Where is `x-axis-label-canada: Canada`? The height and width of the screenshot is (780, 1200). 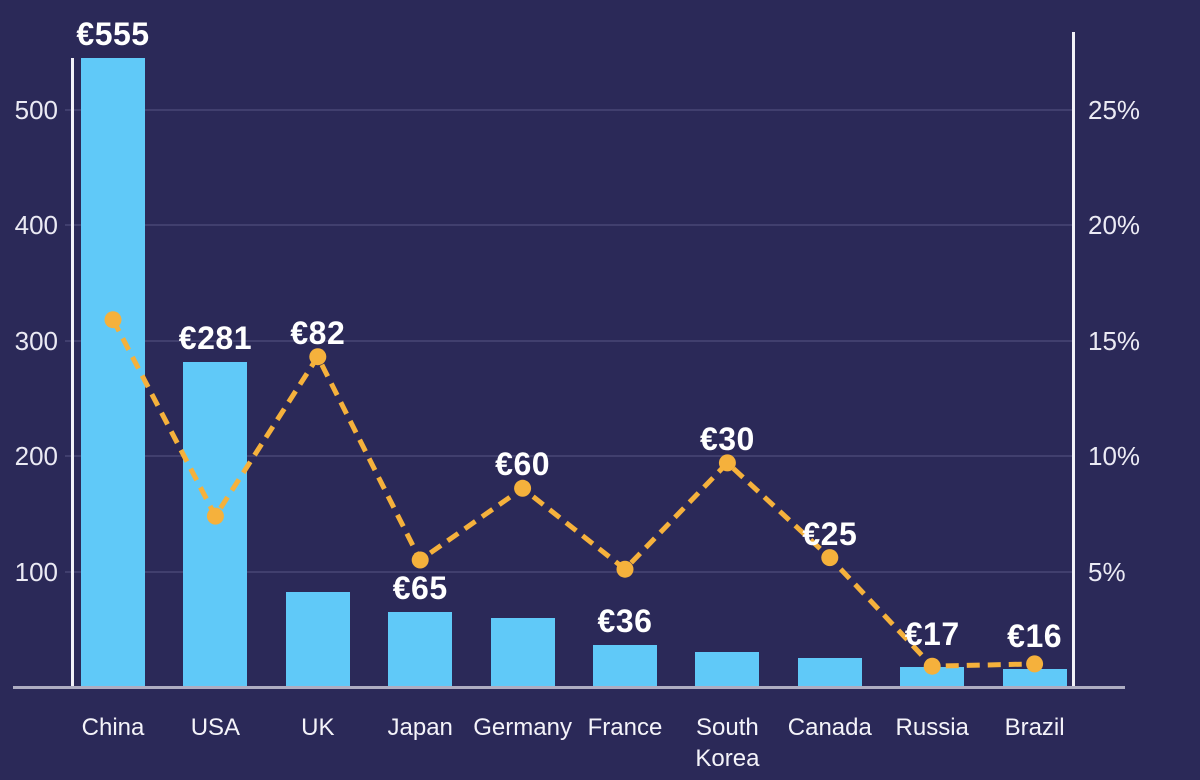
x-axis-label-canada: Canada is located at coordinates (829, 727).